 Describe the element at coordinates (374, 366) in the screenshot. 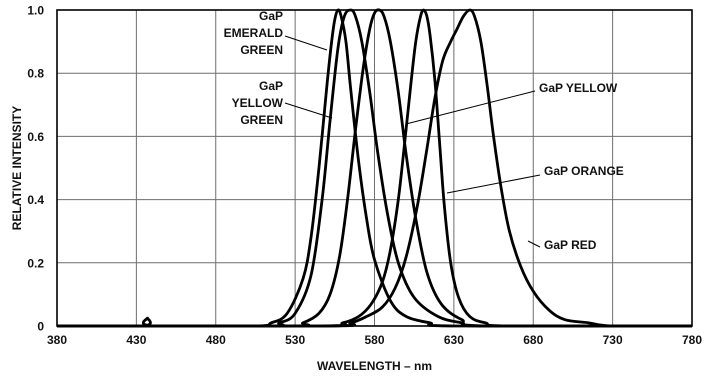

I see `x-axis-title: WAVELENGTH – nm` at that location.